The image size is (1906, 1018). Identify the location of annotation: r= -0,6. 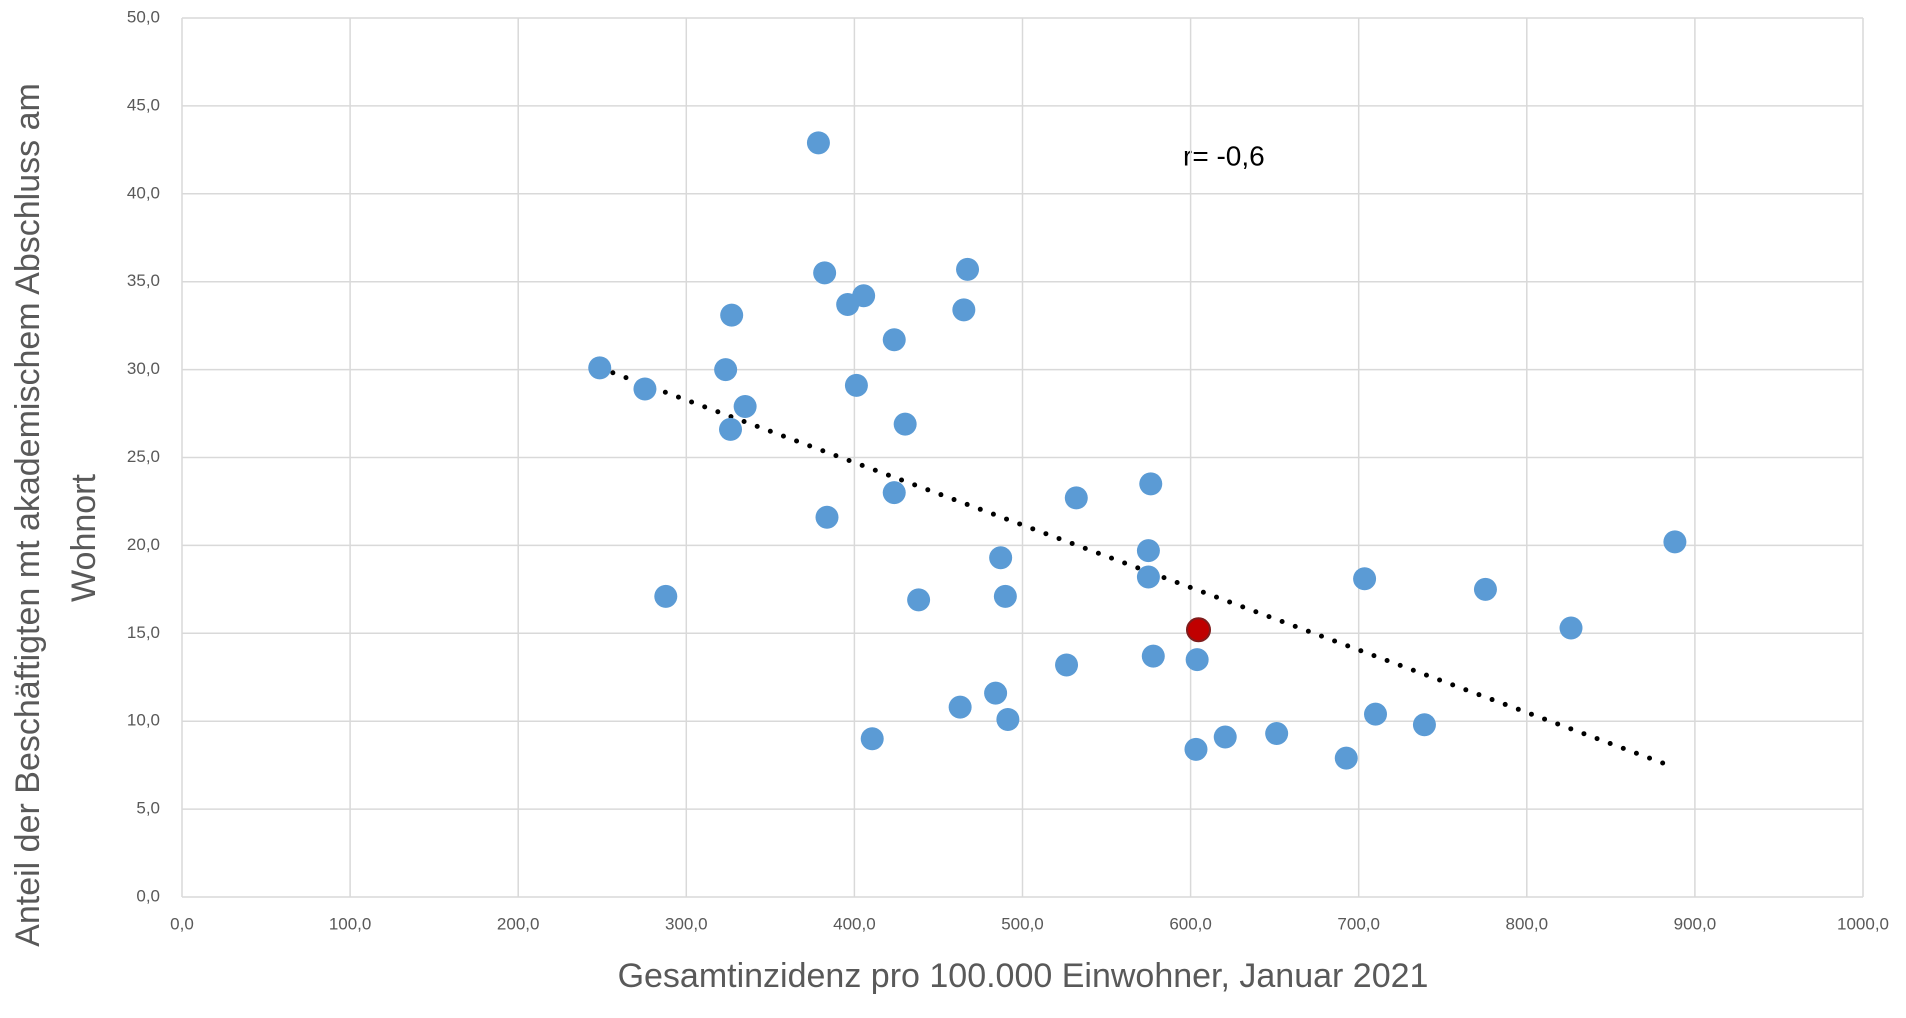
(1224, 155).